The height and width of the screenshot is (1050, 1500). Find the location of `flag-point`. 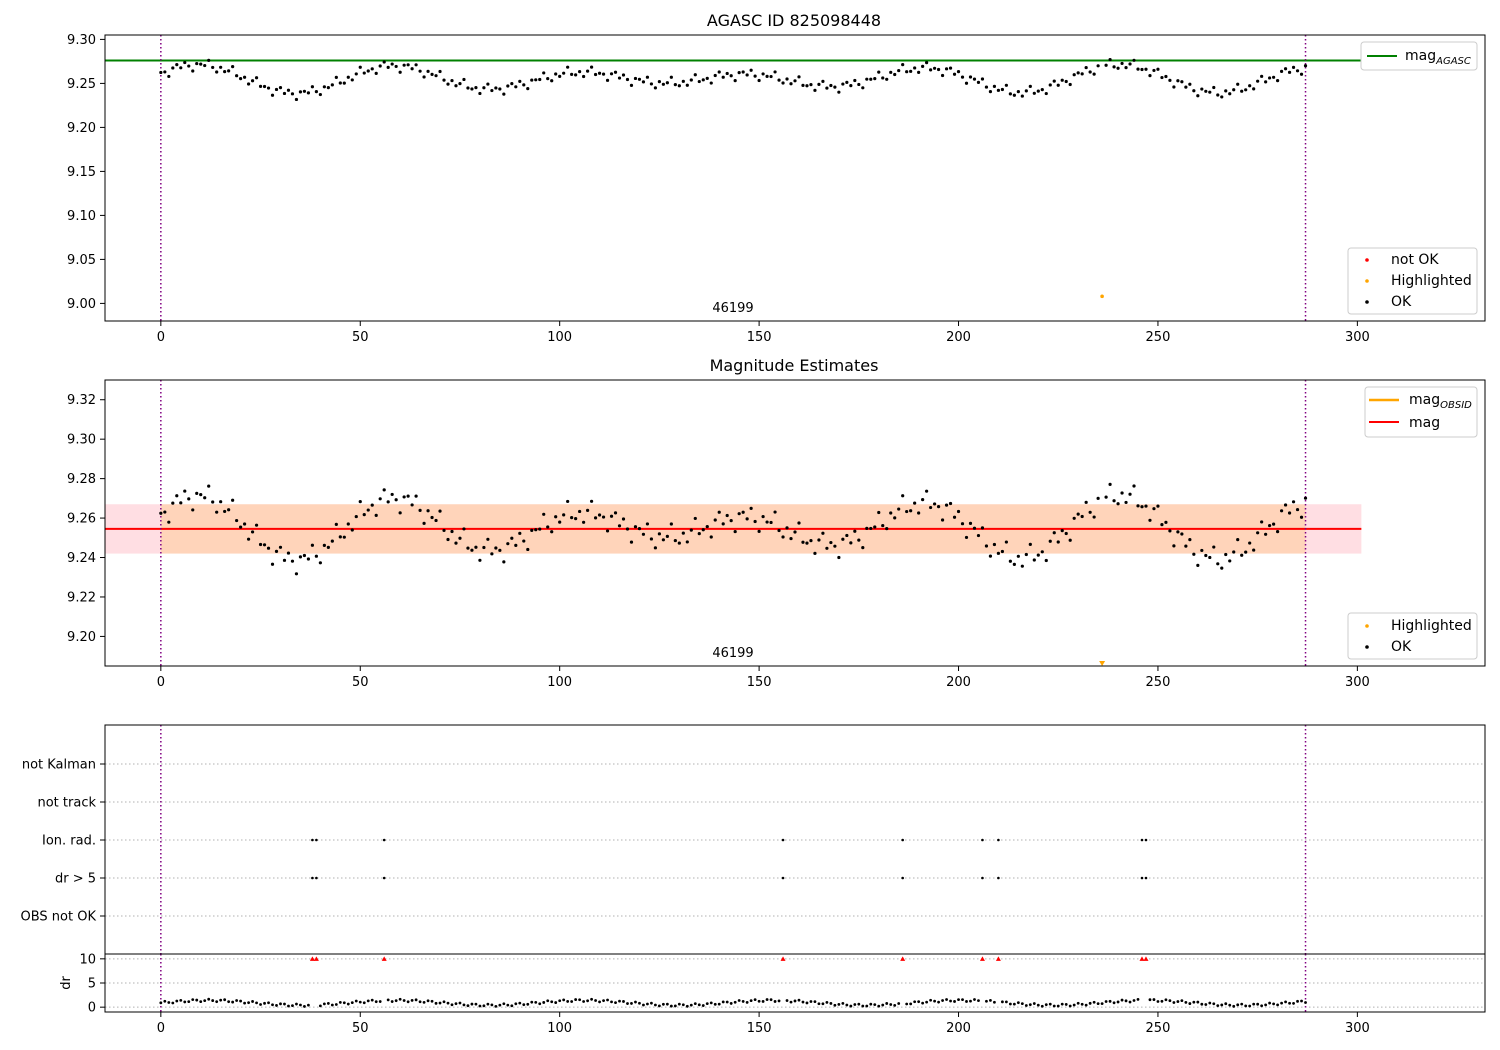

flag-point is located at coordinates (384, 840).